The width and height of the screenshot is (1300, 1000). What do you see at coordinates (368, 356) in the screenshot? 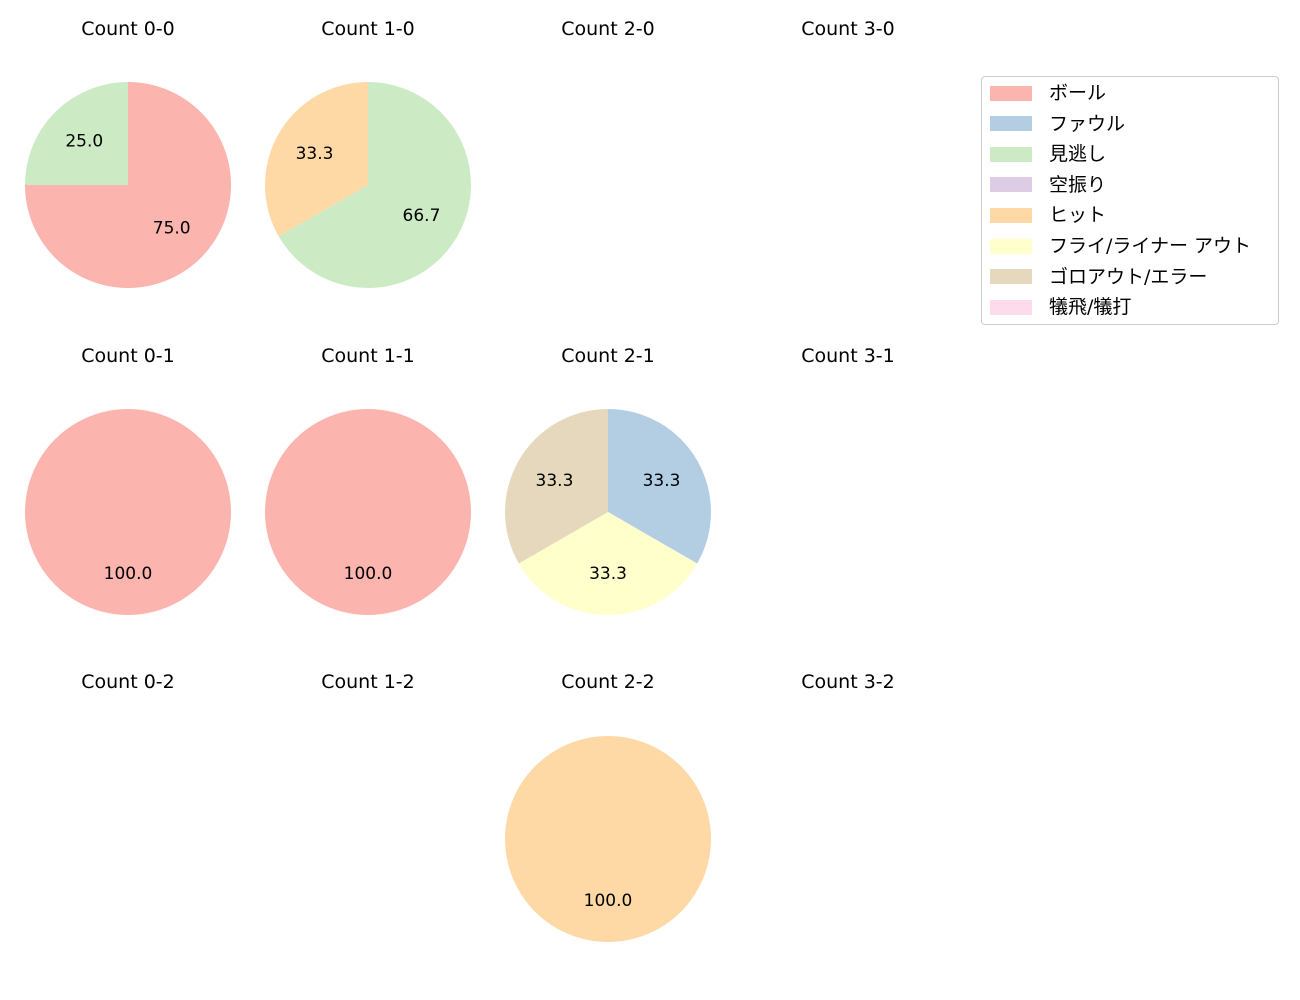
I see `subplot-title: Count 1-1` at bounding box center [368, 356].